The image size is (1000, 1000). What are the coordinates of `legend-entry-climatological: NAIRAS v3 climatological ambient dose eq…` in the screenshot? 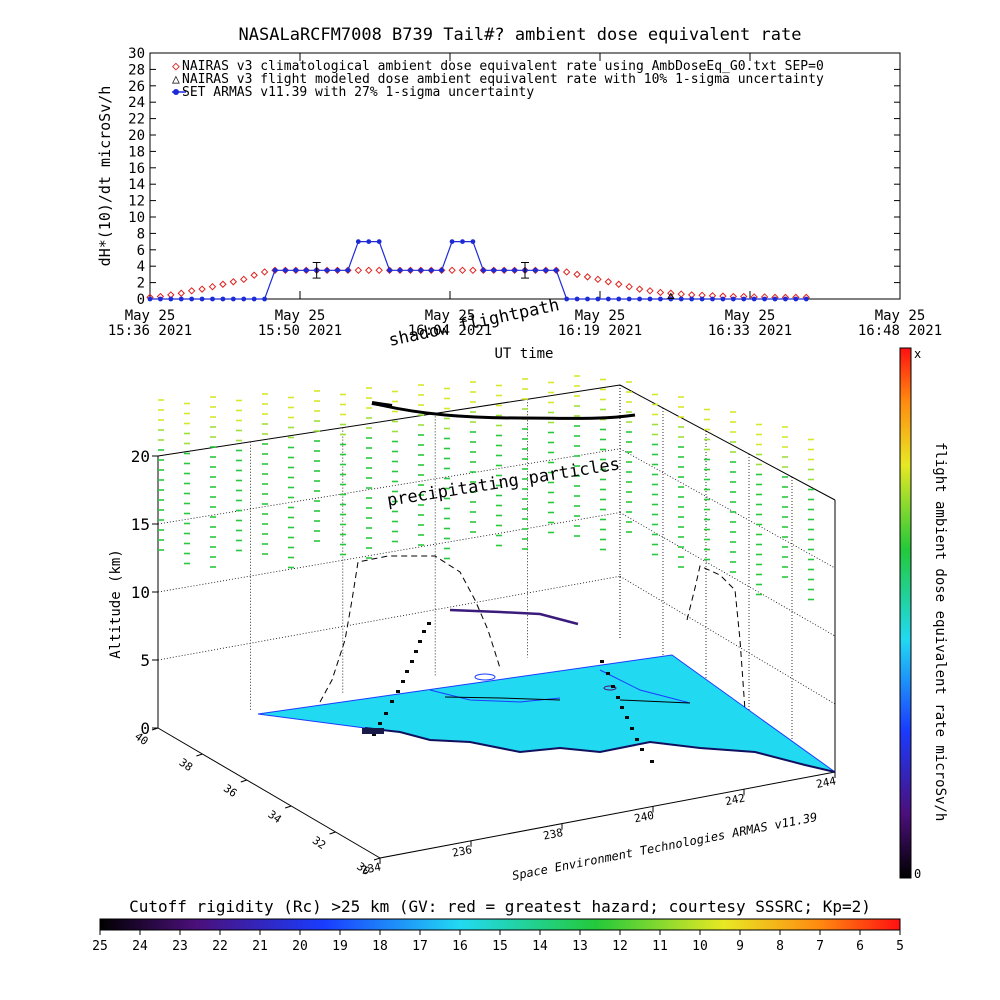 It's located at (503, 66).